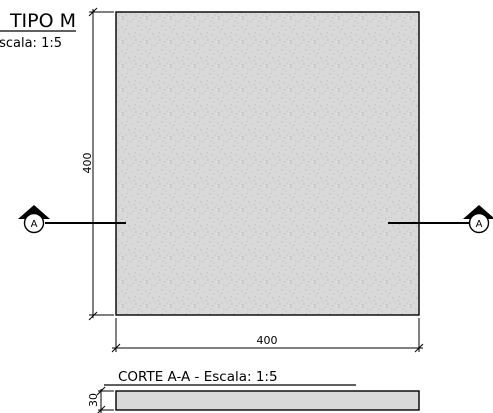 Image resolution: width=493 pixels, height=413 pixels. What do you see at coordinates (42, 21) in the screenshot?
I see `type-label: TIPO M` at bounding box center [42, 21].